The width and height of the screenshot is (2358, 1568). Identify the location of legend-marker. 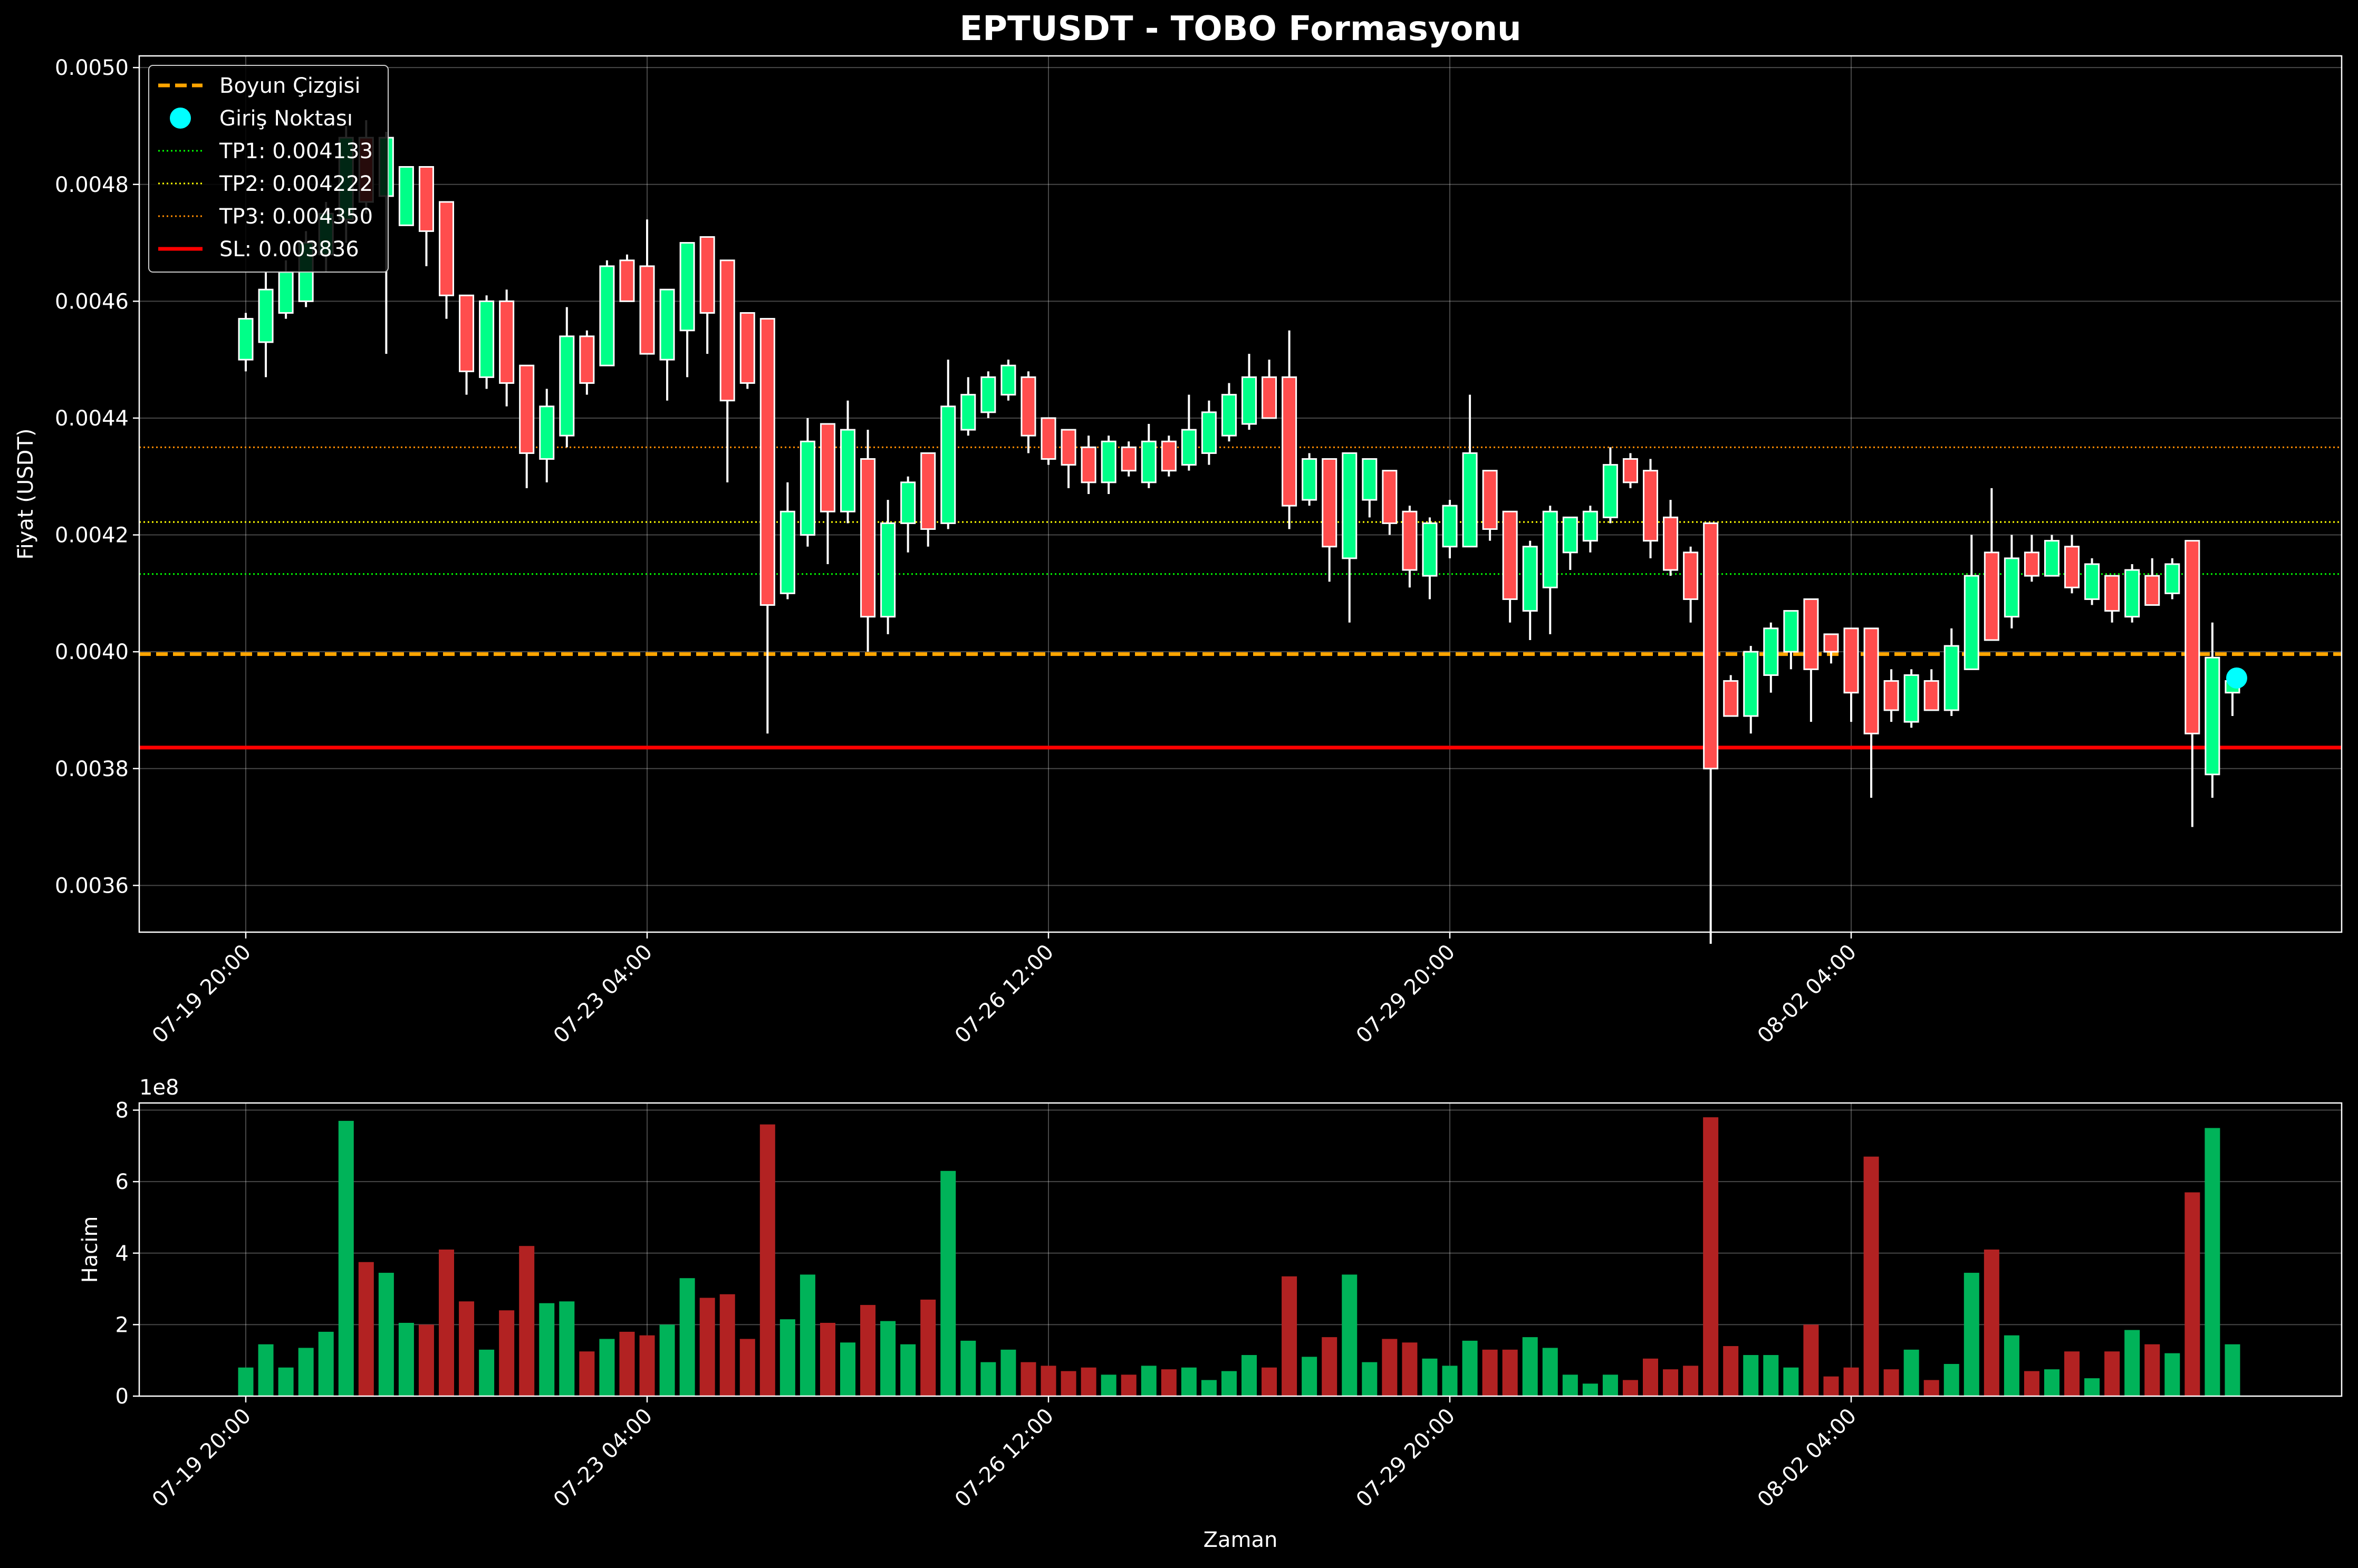
(180, 118).